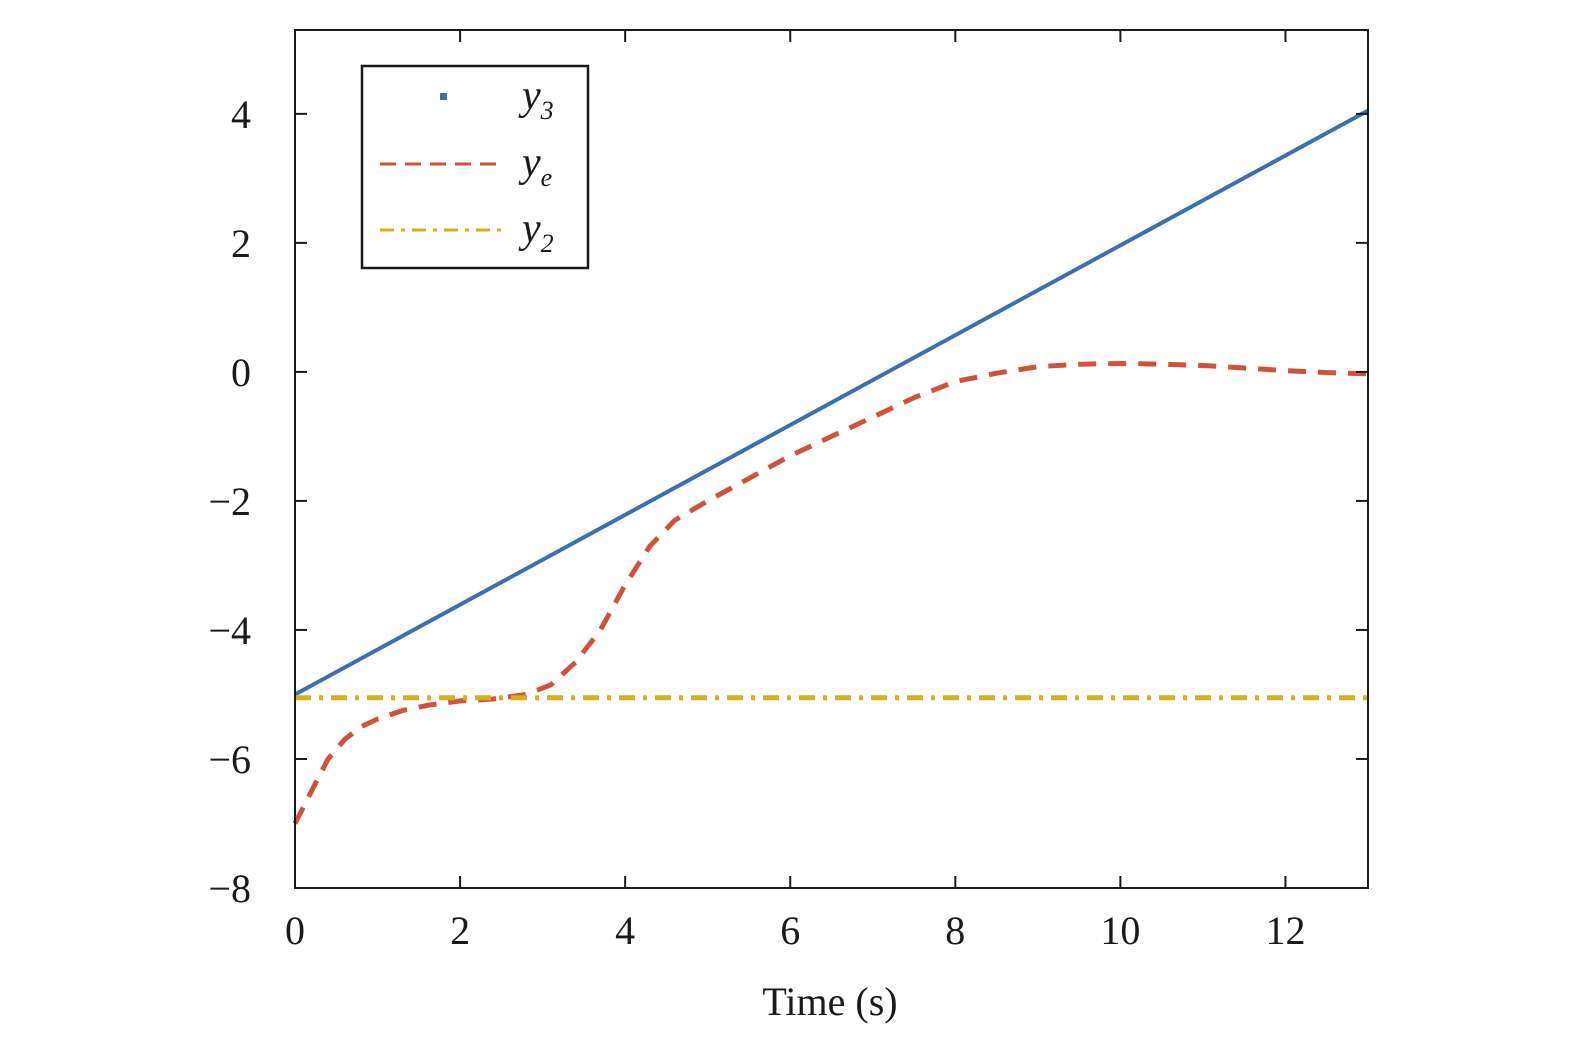  Describe the element at coordinates (790, 930) in the screenshot. I see `x-tick-label: 6` at that location.